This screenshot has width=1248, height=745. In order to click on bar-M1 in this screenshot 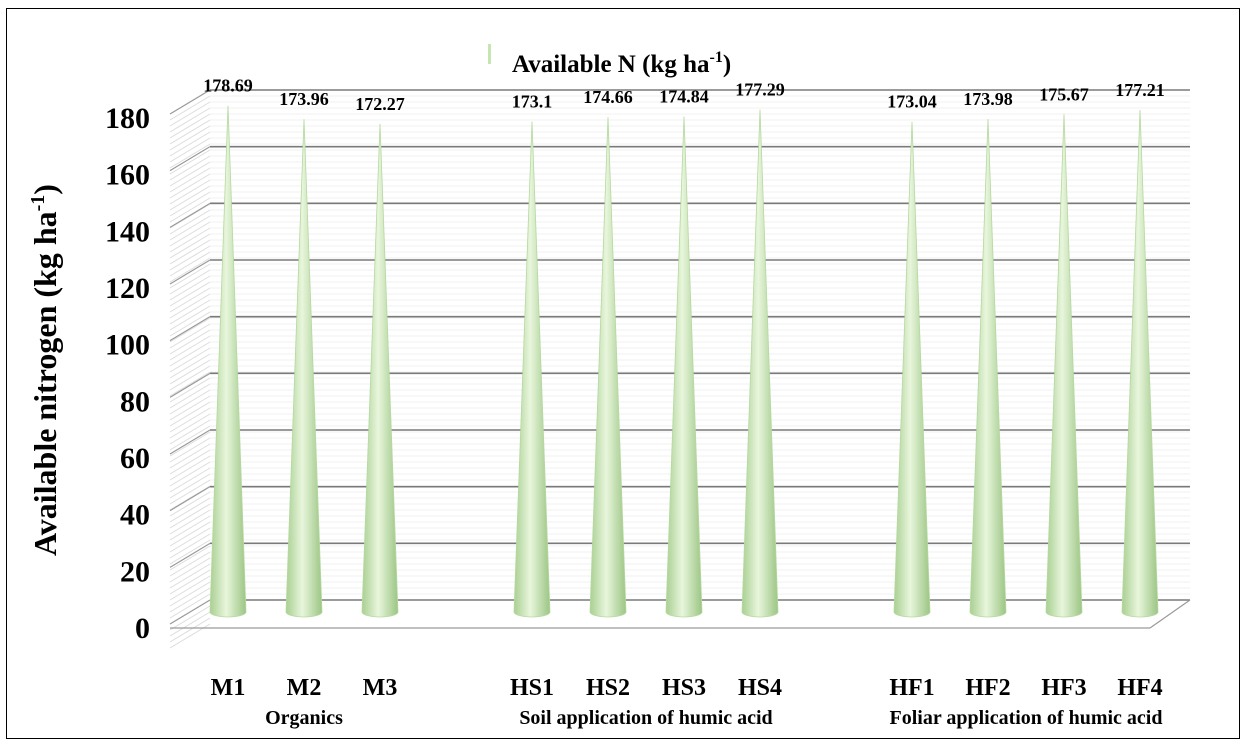, I will do `click(228, 361)`.